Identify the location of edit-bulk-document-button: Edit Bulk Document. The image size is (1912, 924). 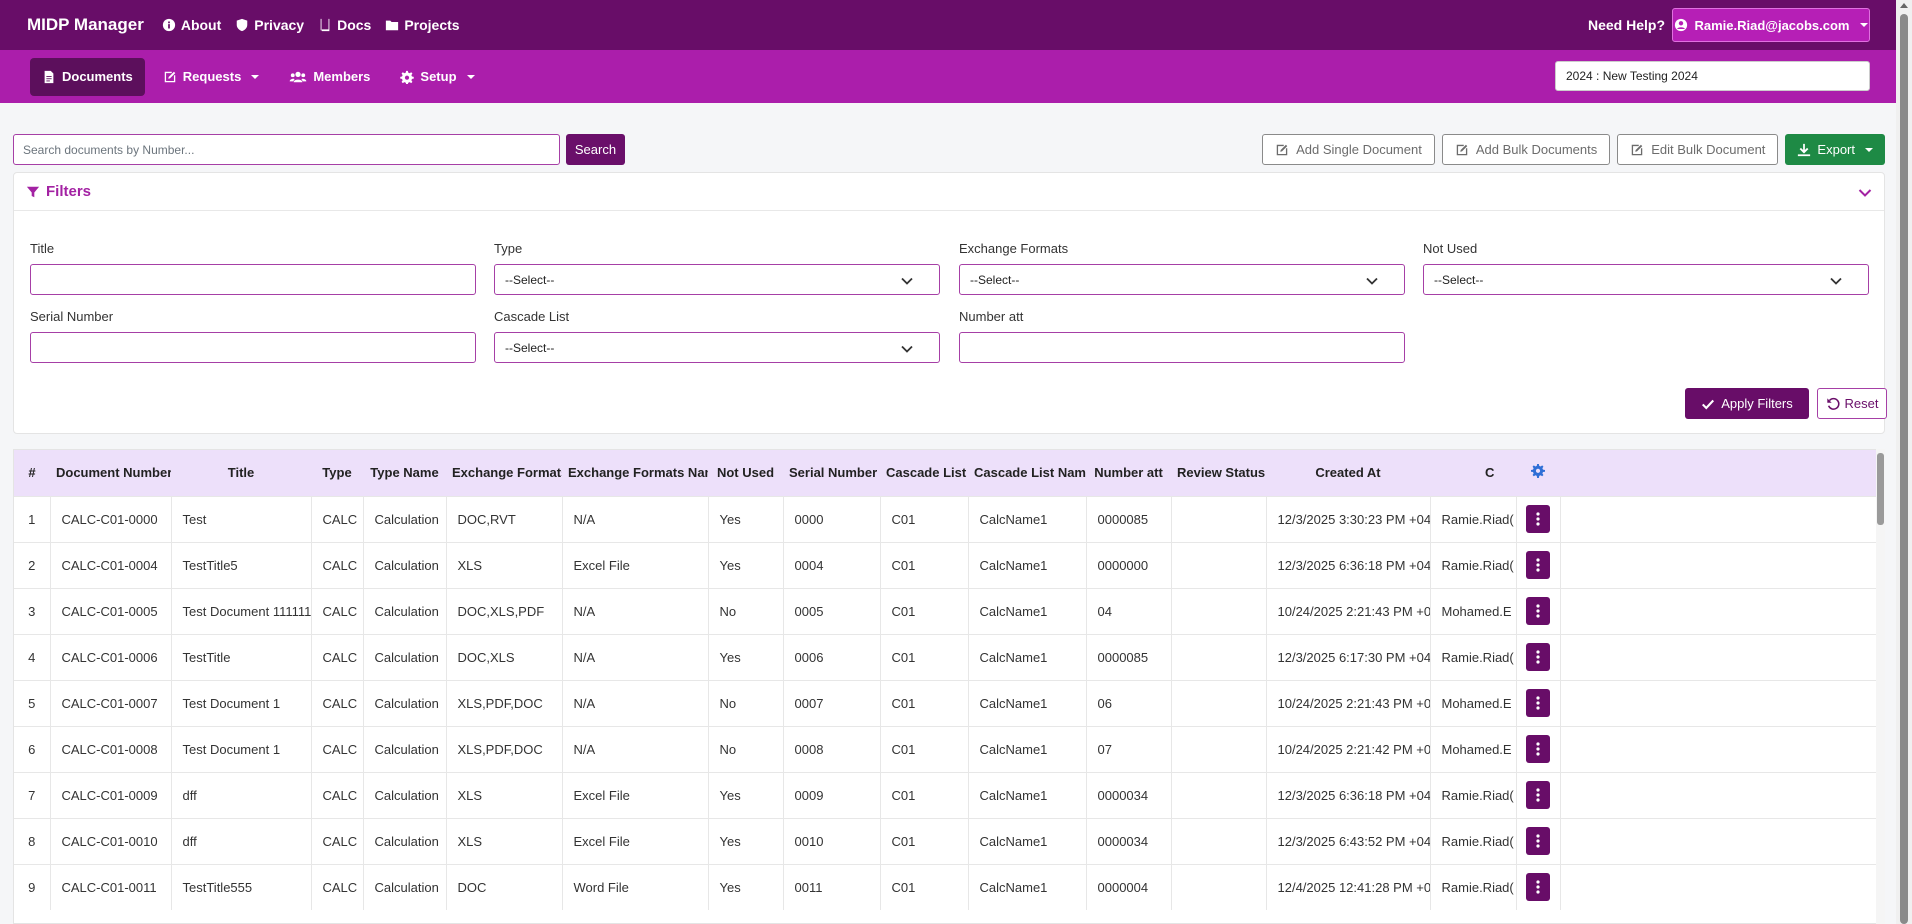
(1698, 149).